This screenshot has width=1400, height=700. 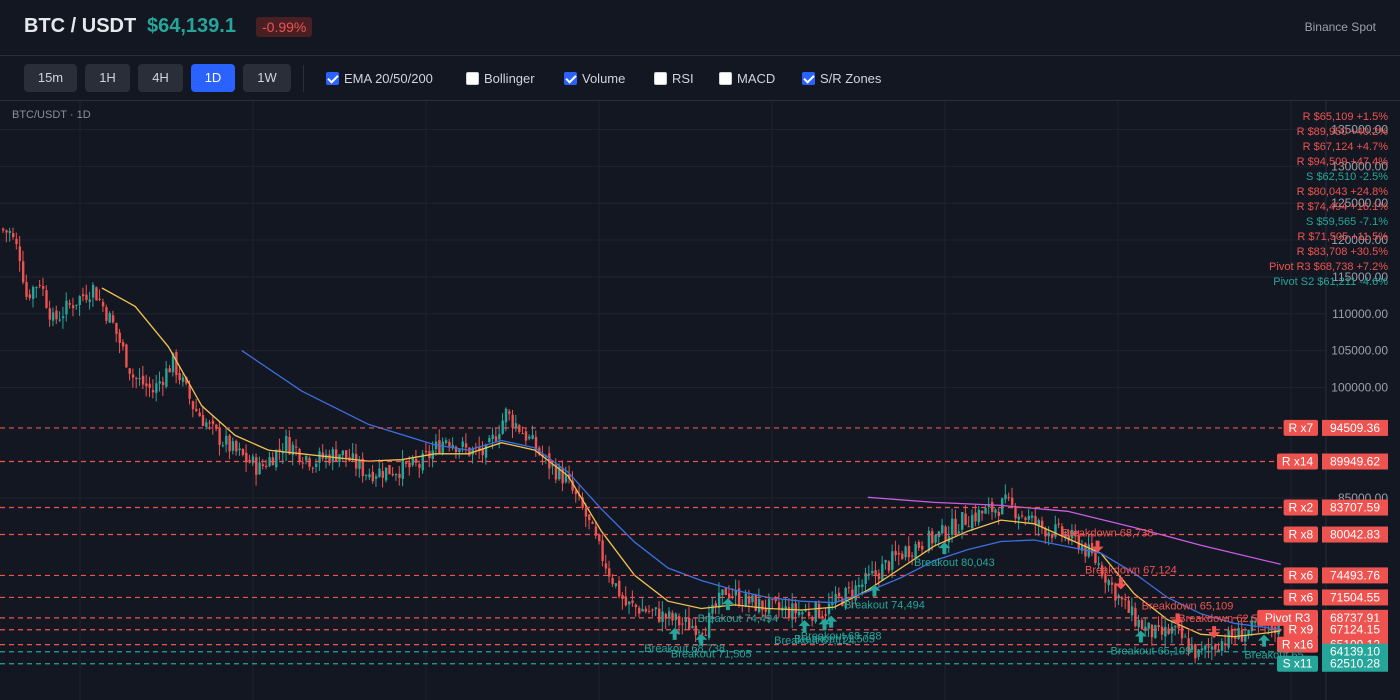 What do you see at coordinates (660, 78) in the screenshot?
I see `rsi-checkbox` at bounding box center [660, 78].